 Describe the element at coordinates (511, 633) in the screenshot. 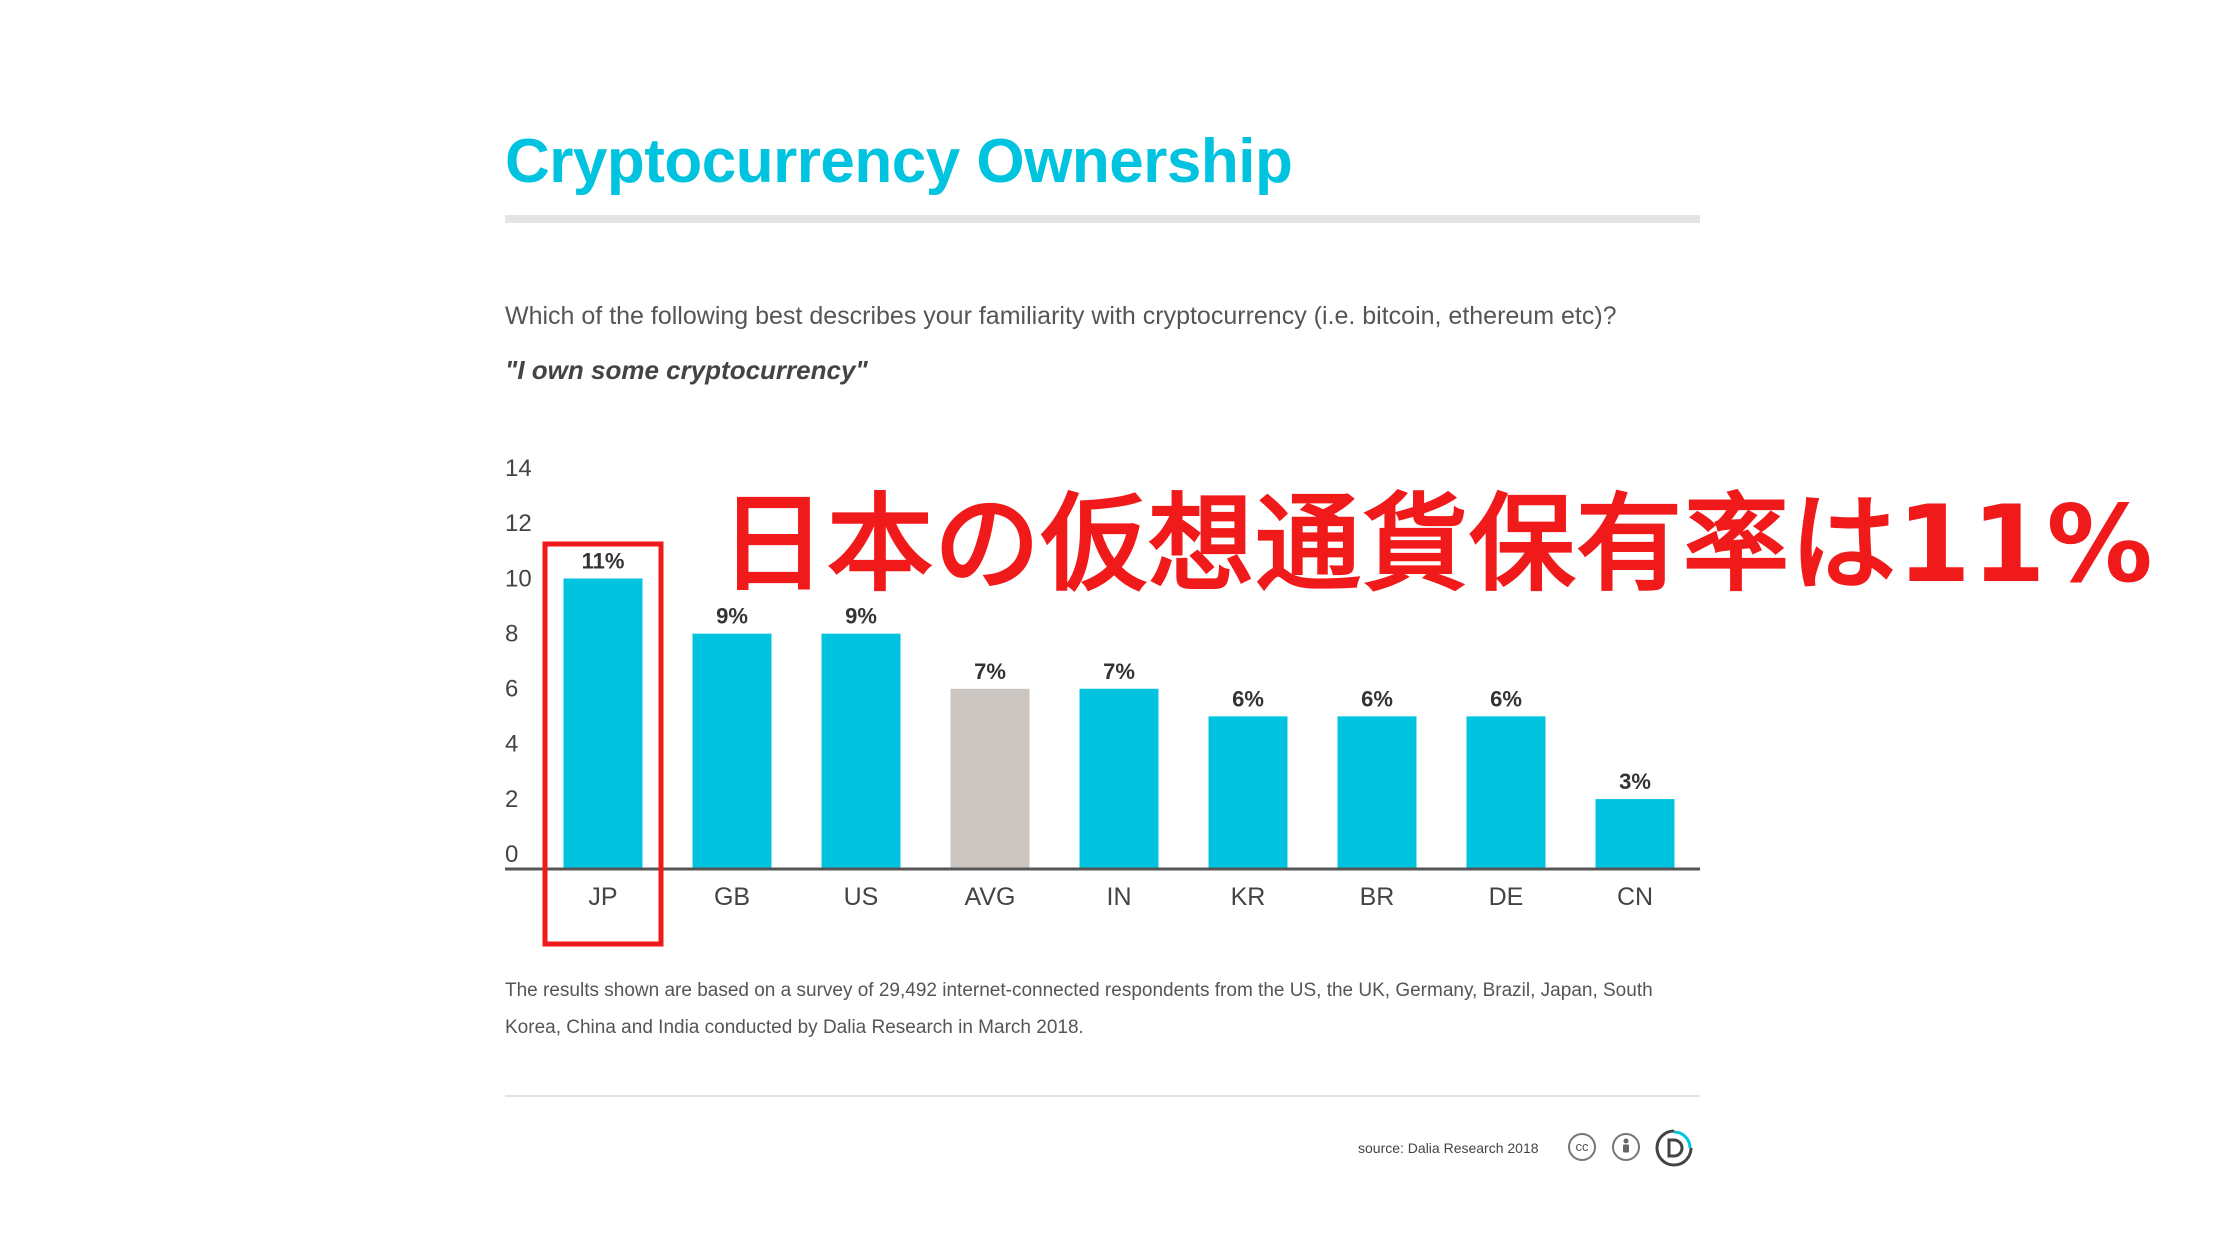

I see `y-tick-label: 8` at that location.